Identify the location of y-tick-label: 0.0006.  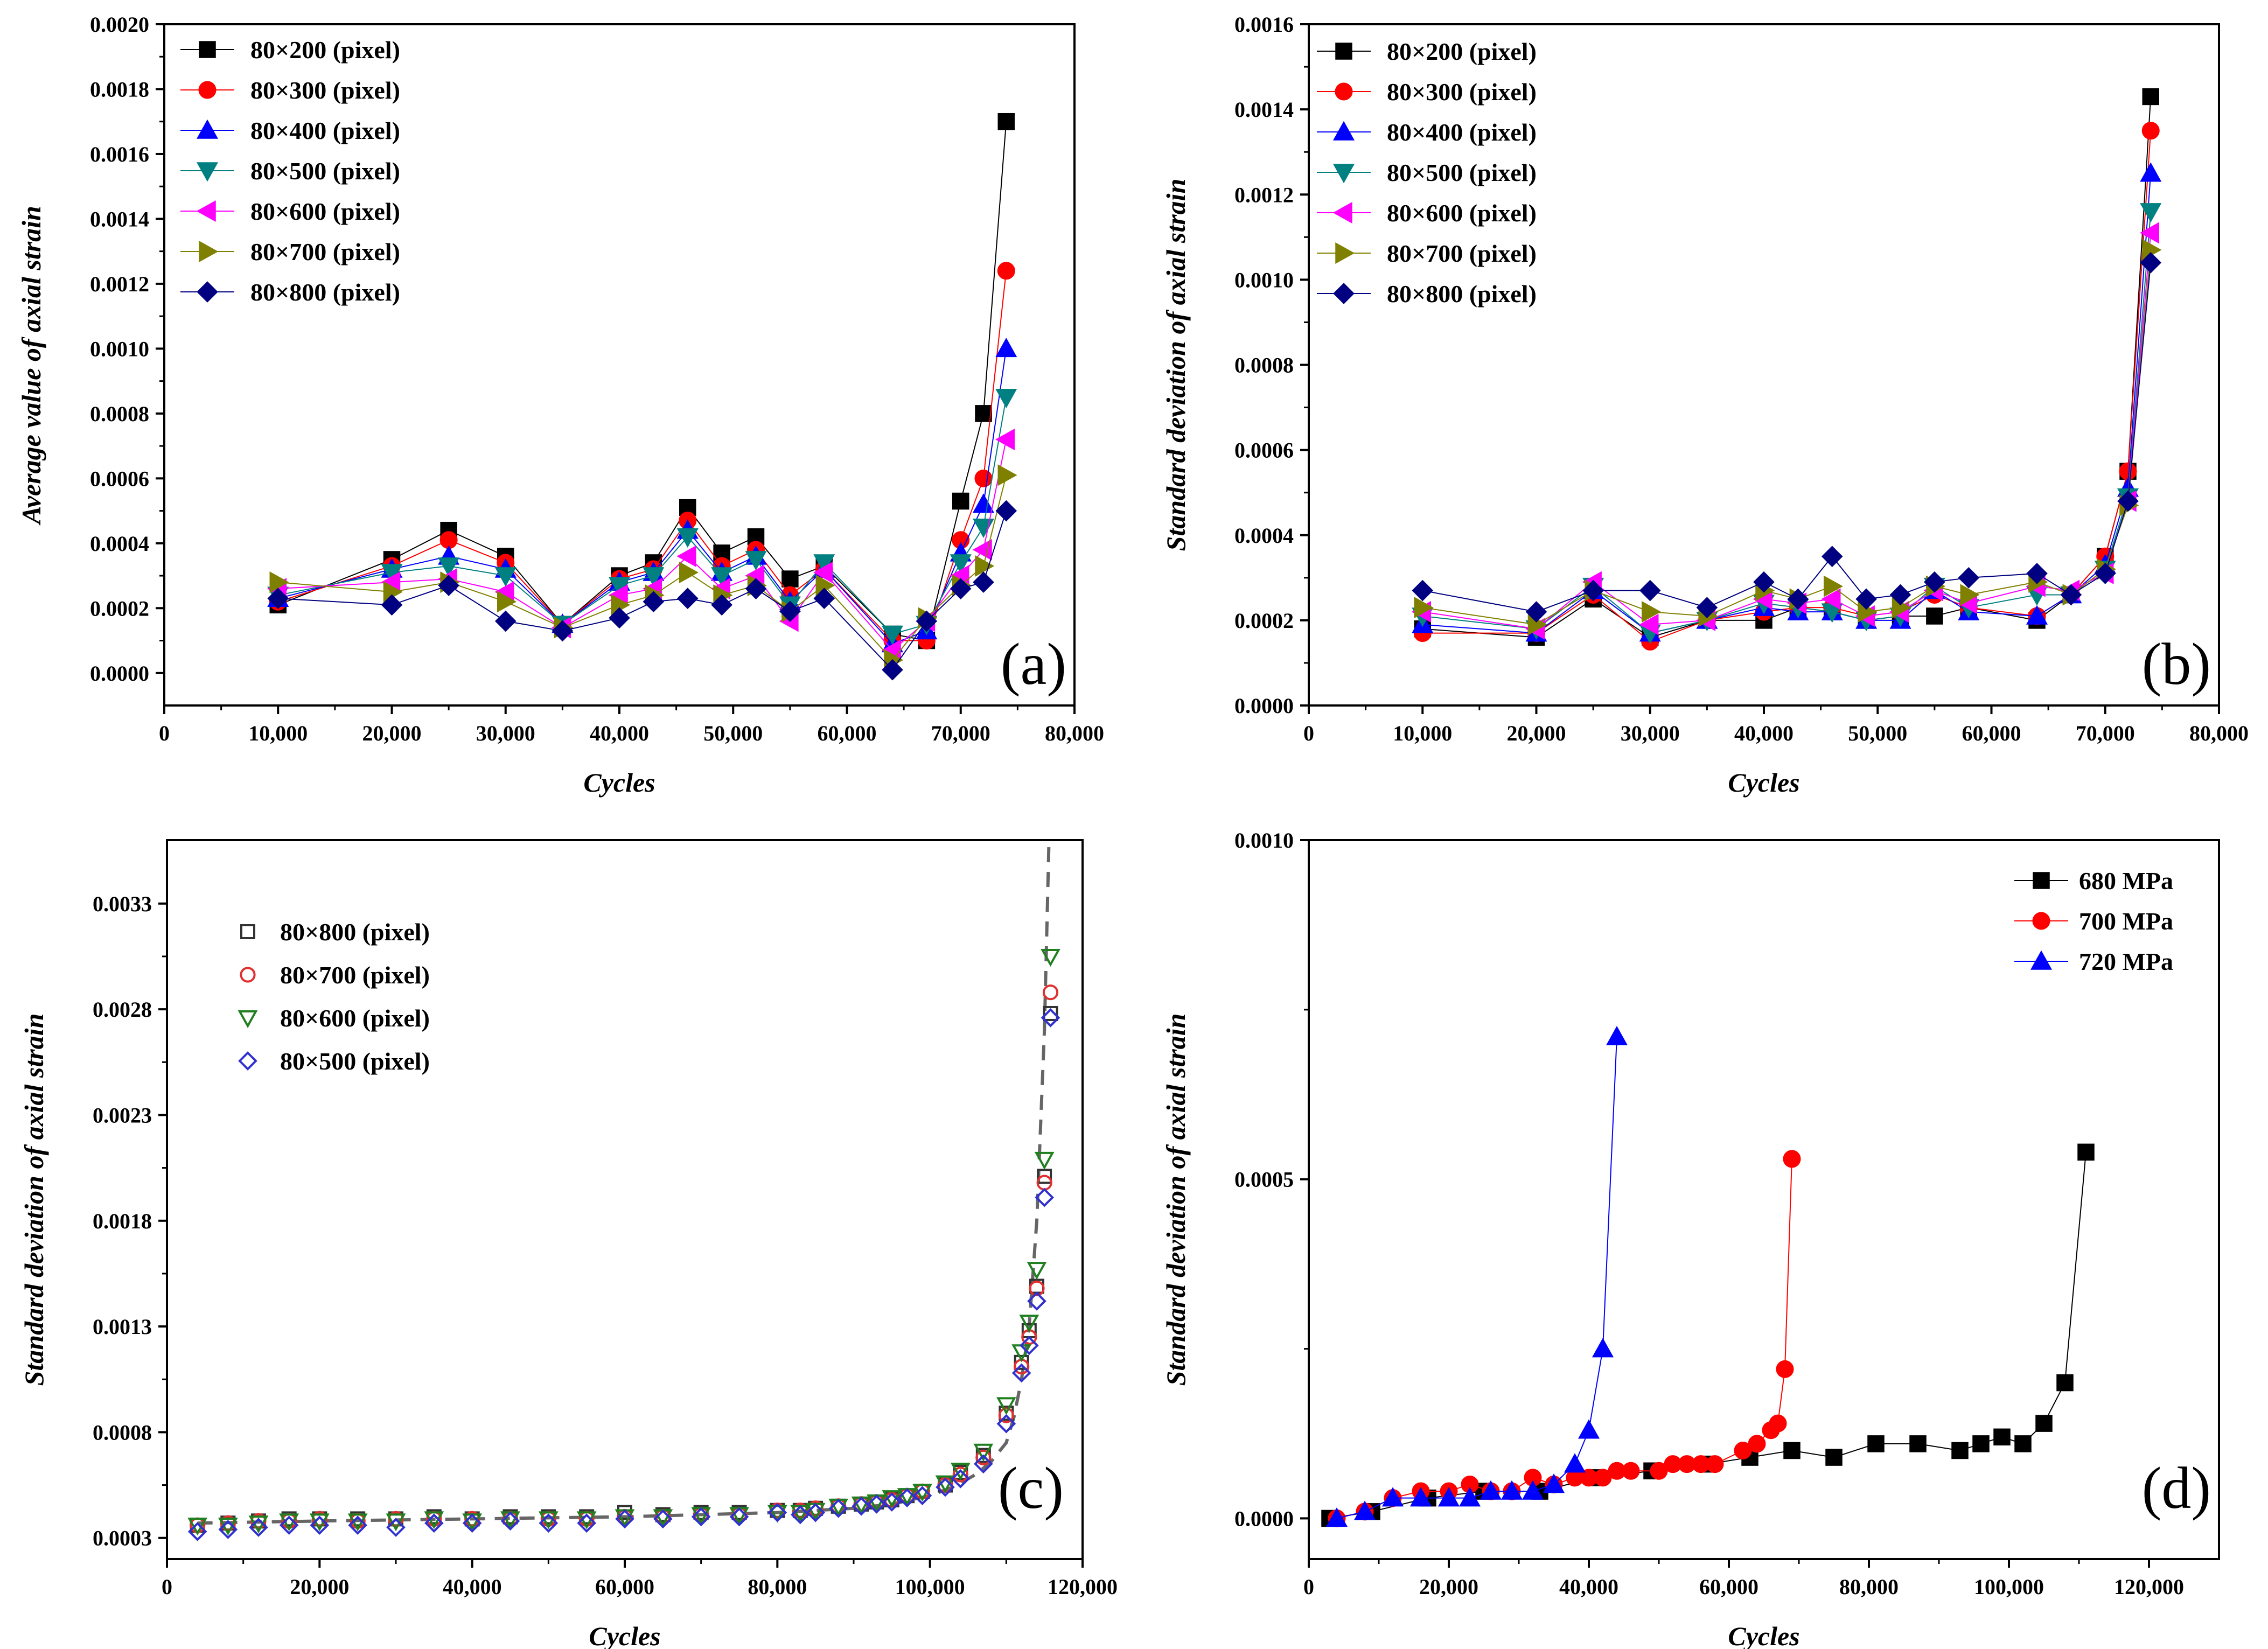
(119, 478).